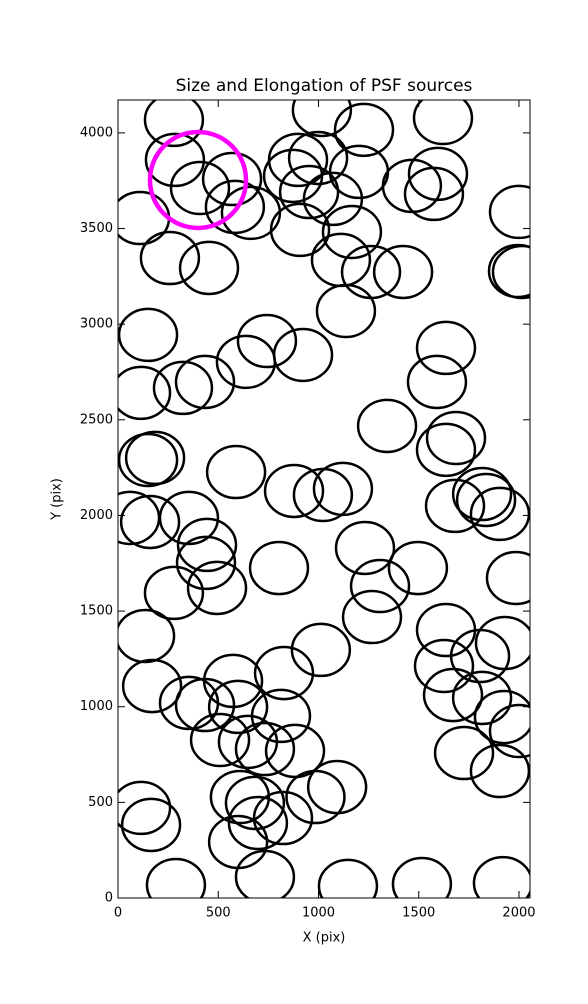  What do you see at coordinates (96, 324) in the screenshot?
I see `y-tick-label: 3000` at bounding box center [96, 324].